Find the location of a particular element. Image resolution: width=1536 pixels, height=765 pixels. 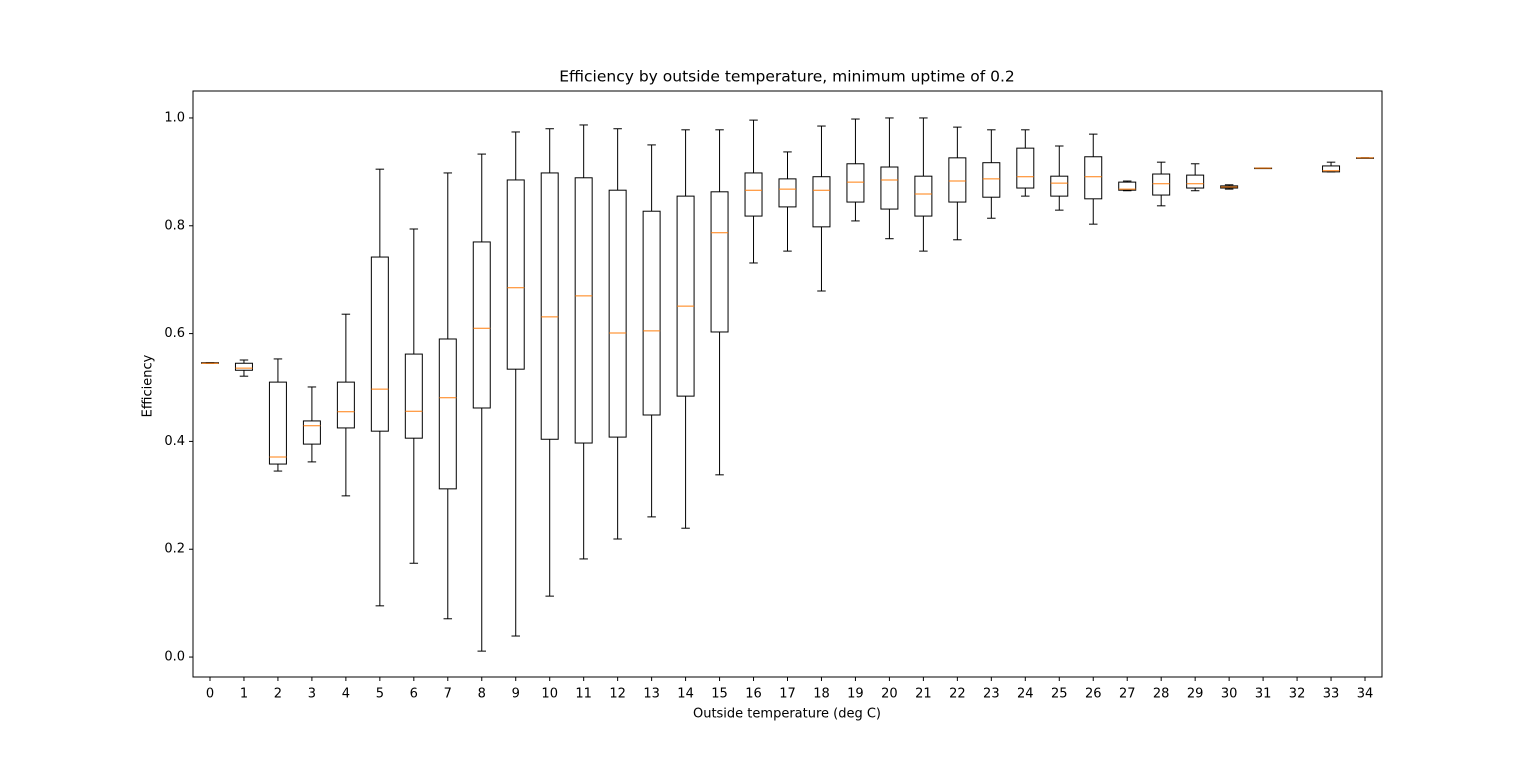

x-tick-label: 10 is located at coordinates (549, 694).